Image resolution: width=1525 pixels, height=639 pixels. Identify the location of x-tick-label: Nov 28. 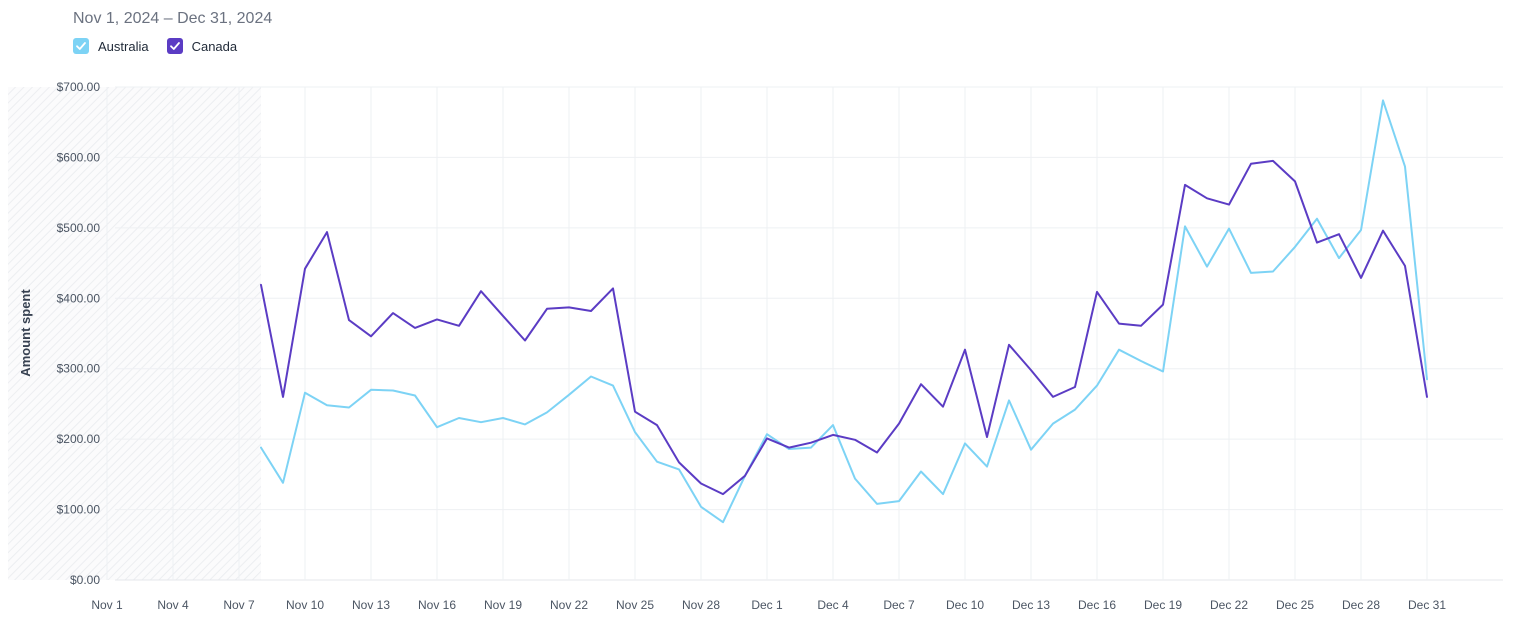
(701, 605).